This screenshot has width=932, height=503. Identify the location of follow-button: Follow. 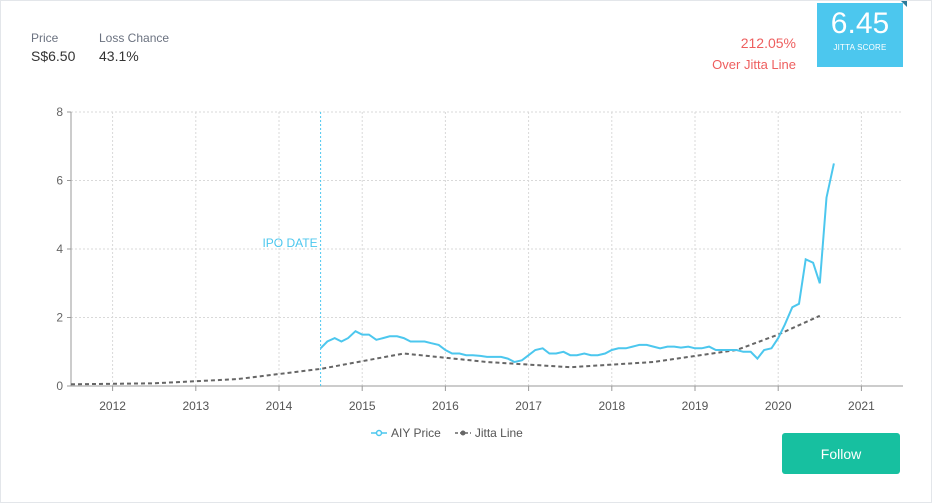
(841, 453).